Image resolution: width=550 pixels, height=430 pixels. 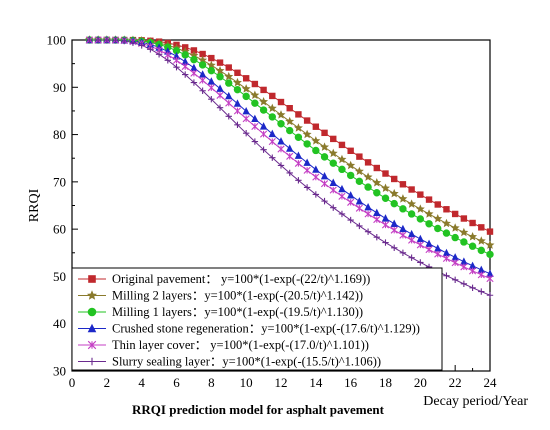 I want to click on x-axis-label: Decay period/Year, so click(x=475, y=401).